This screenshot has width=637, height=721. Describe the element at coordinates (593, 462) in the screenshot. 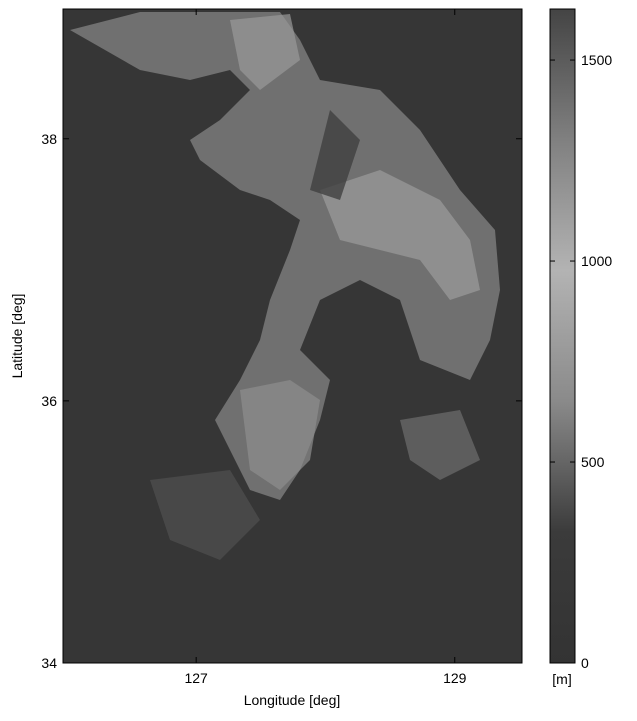

I see `colorbar-tick-label: 500` at that location.